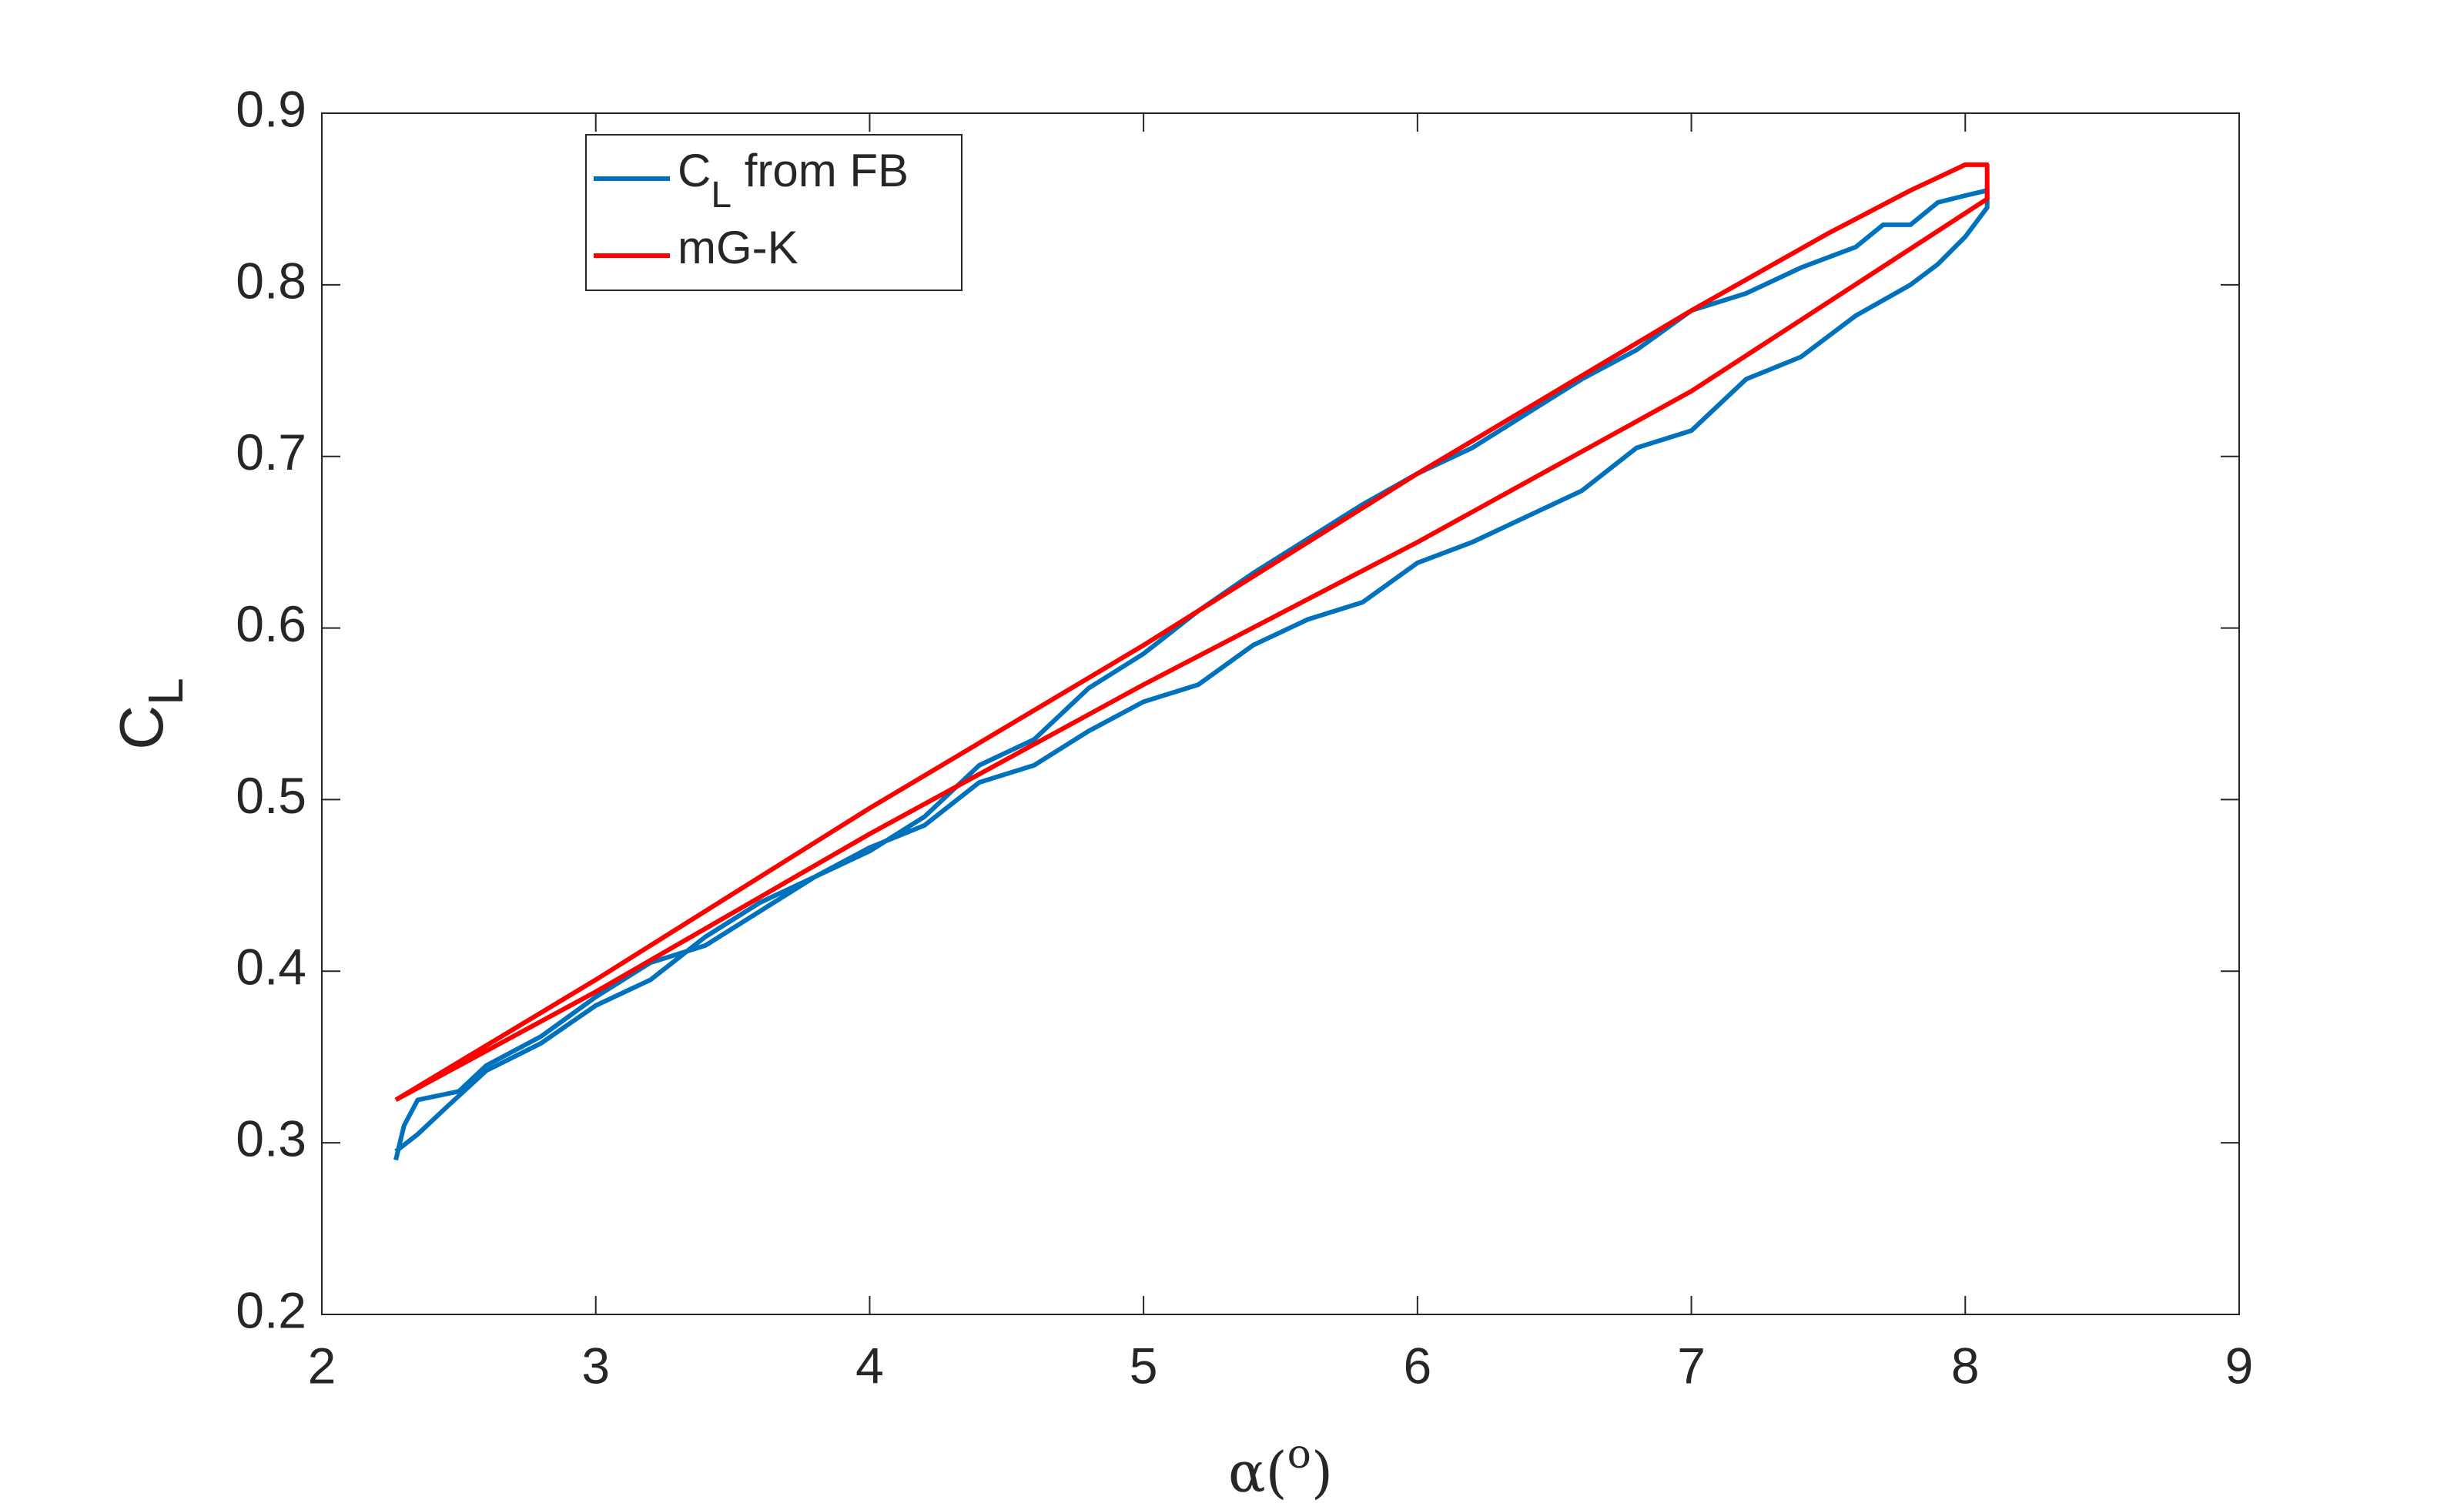 Image resolution: width=2464 pixels, height=1510 pixels. What do you see at coordinates (271, 280) in the screenshot?
I see `y-tick-label: 0.8` at bounding box center [271, 280].